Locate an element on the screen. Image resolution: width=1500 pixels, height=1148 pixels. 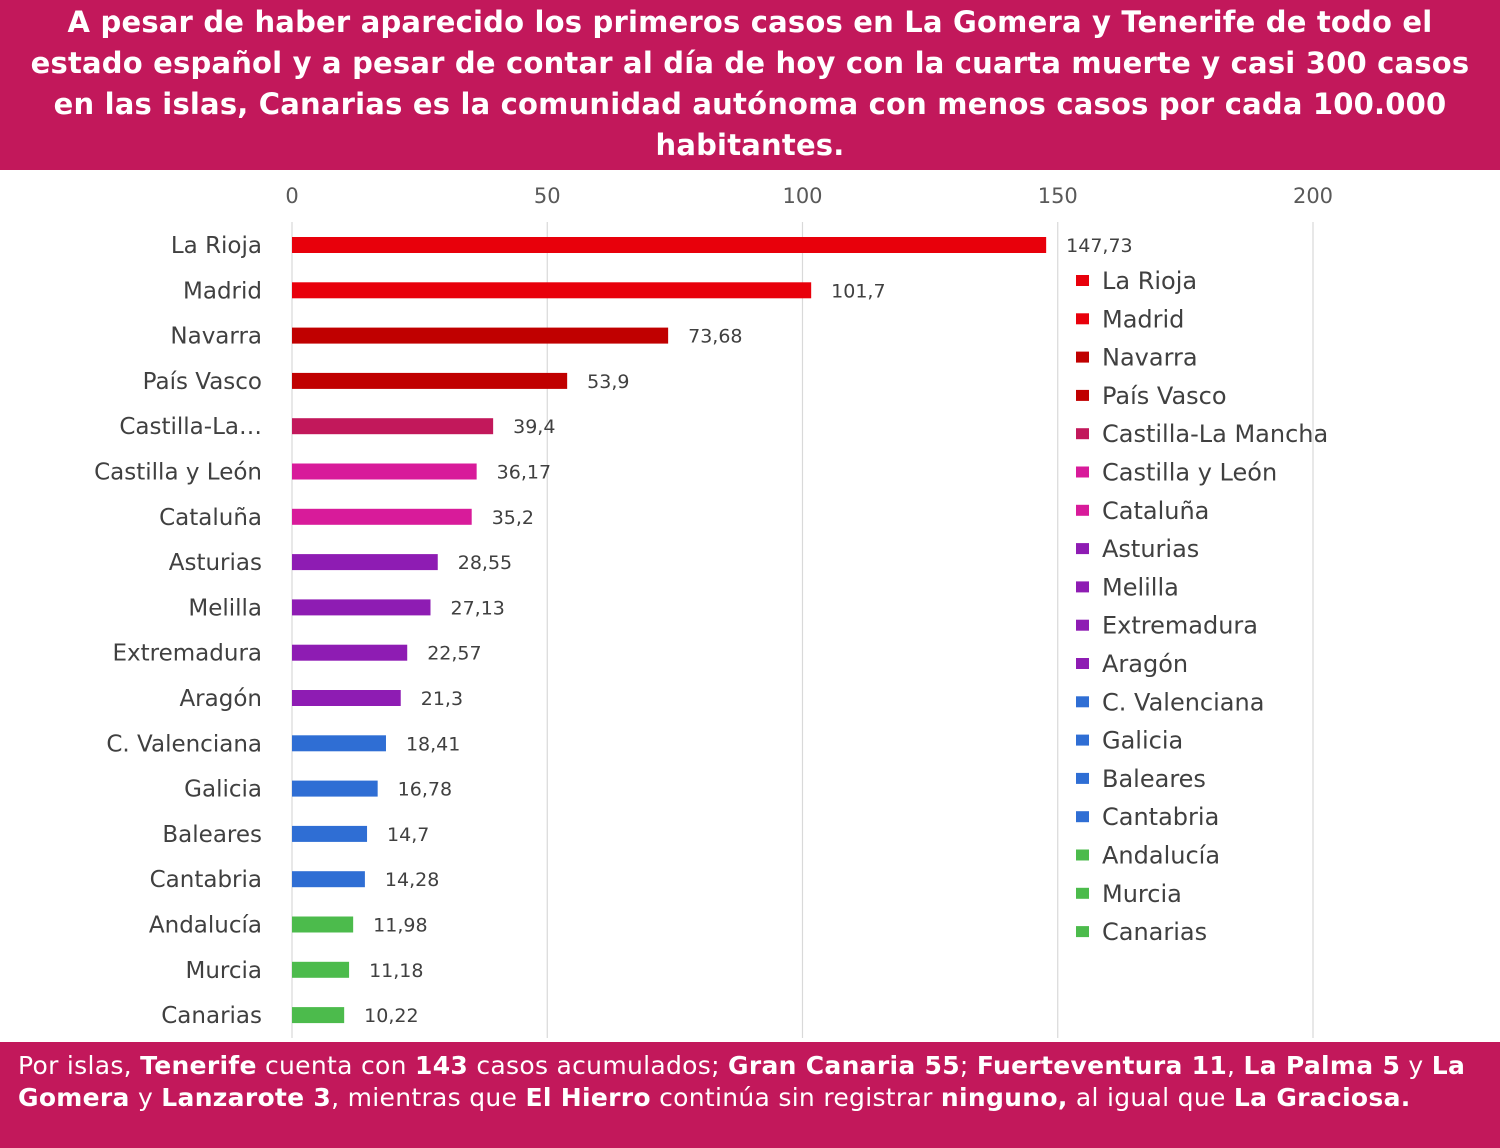
footer-text-part: , mientras que is located at coordinates (428, 1097).